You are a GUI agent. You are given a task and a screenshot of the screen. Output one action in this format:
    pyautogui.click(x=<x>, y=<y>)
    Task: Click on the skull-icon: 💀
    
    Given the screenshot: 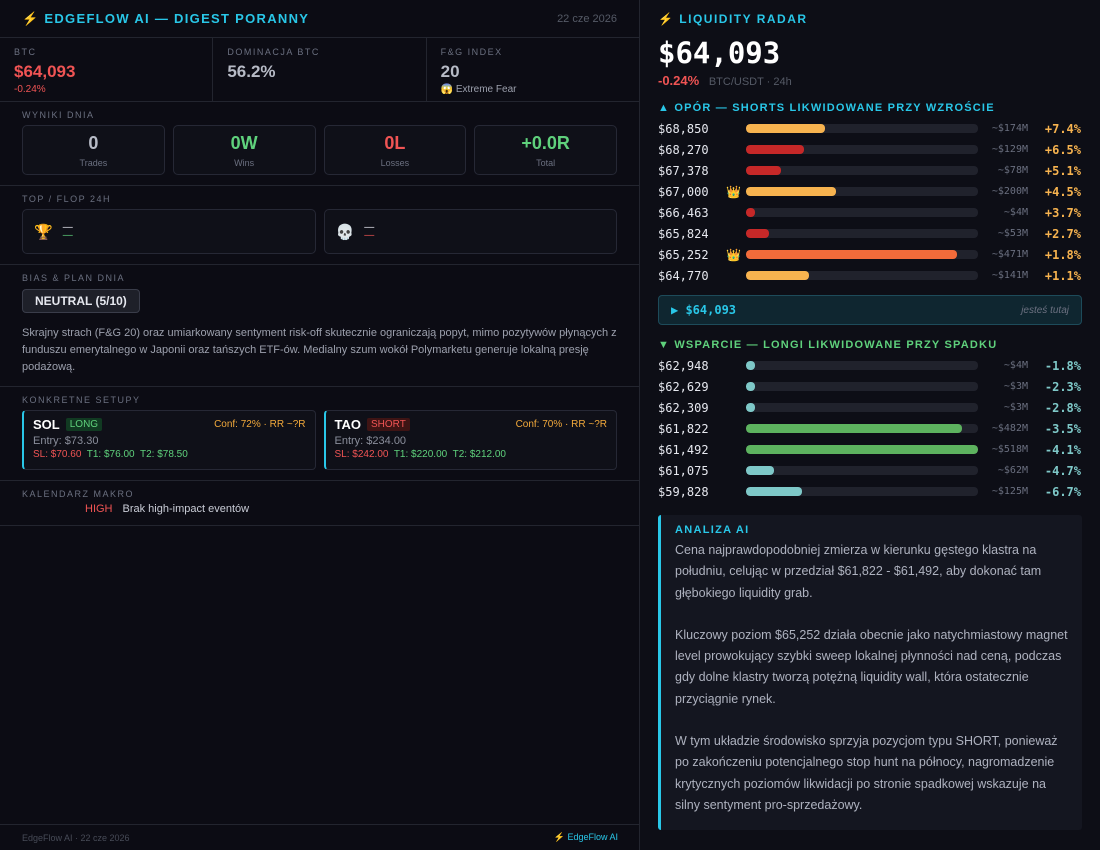 What is the action you would take?
    pyautogui.click(x=345, y=232)
    